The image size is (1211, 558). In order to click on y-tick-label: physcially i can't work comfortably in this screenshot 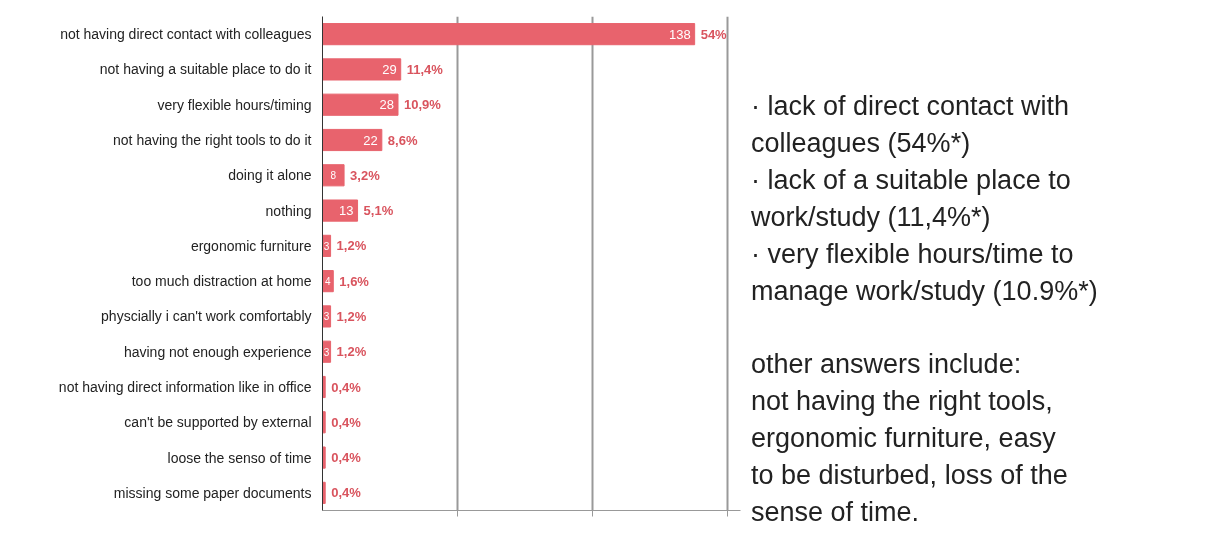, I will do `click(206, 316)`.